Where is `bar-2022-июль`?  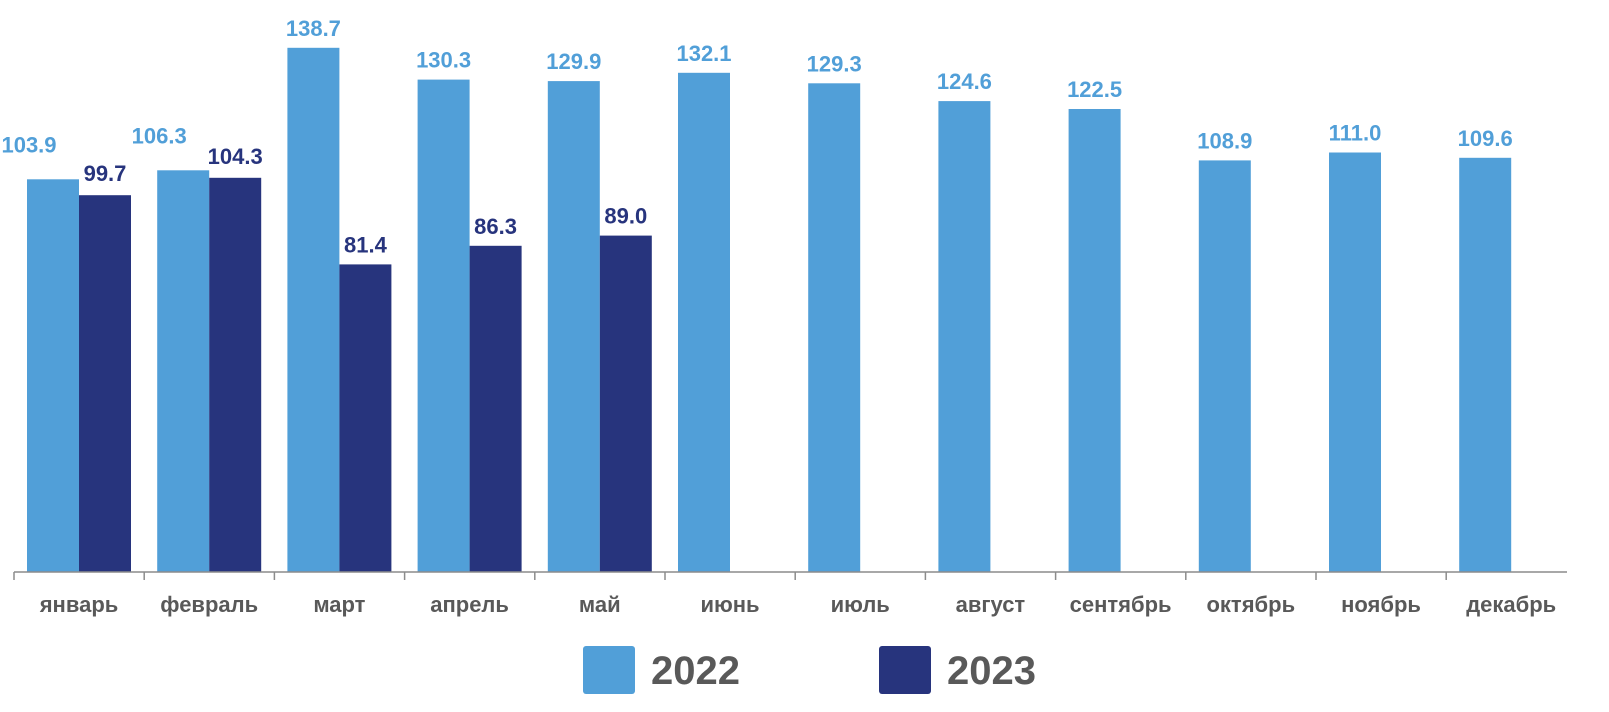
bar-2022-июль is located at coordinates (834, 328).